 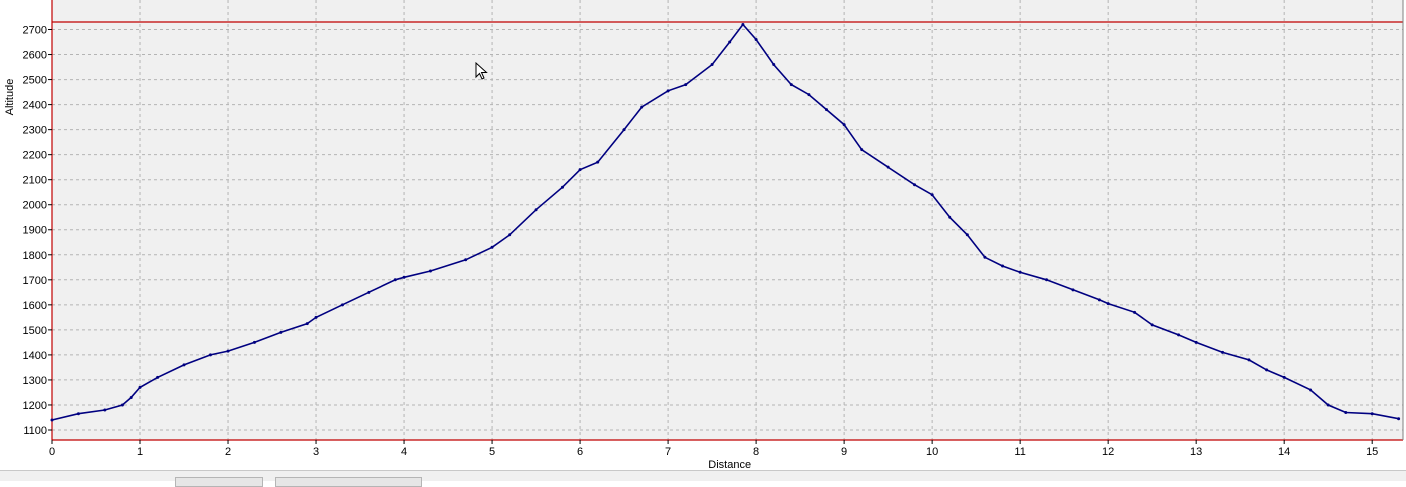 What do you see at coordinates (35, 356) in the screenshot?
I see `y-tick-label: 1400` at bounding box center [35, 356].